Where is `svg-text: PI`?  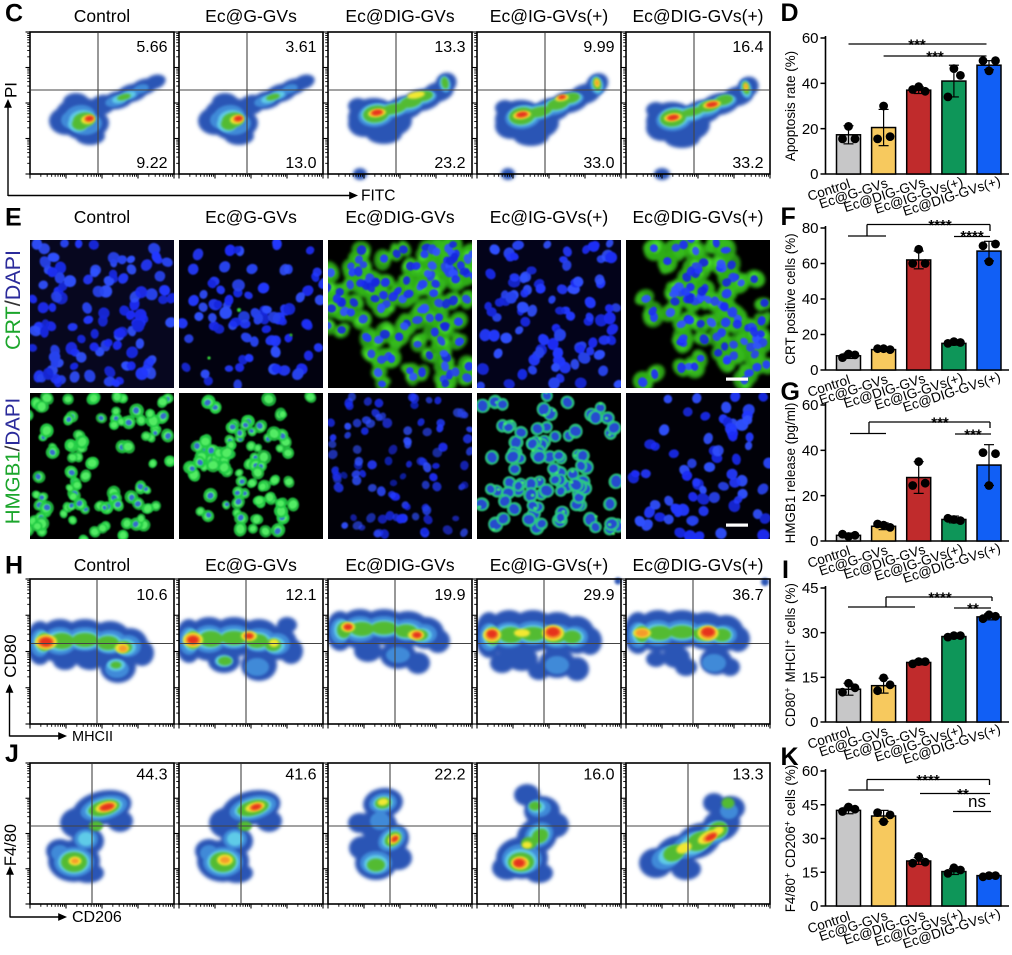
svg-text: PI is located at coordinates (11, 90).